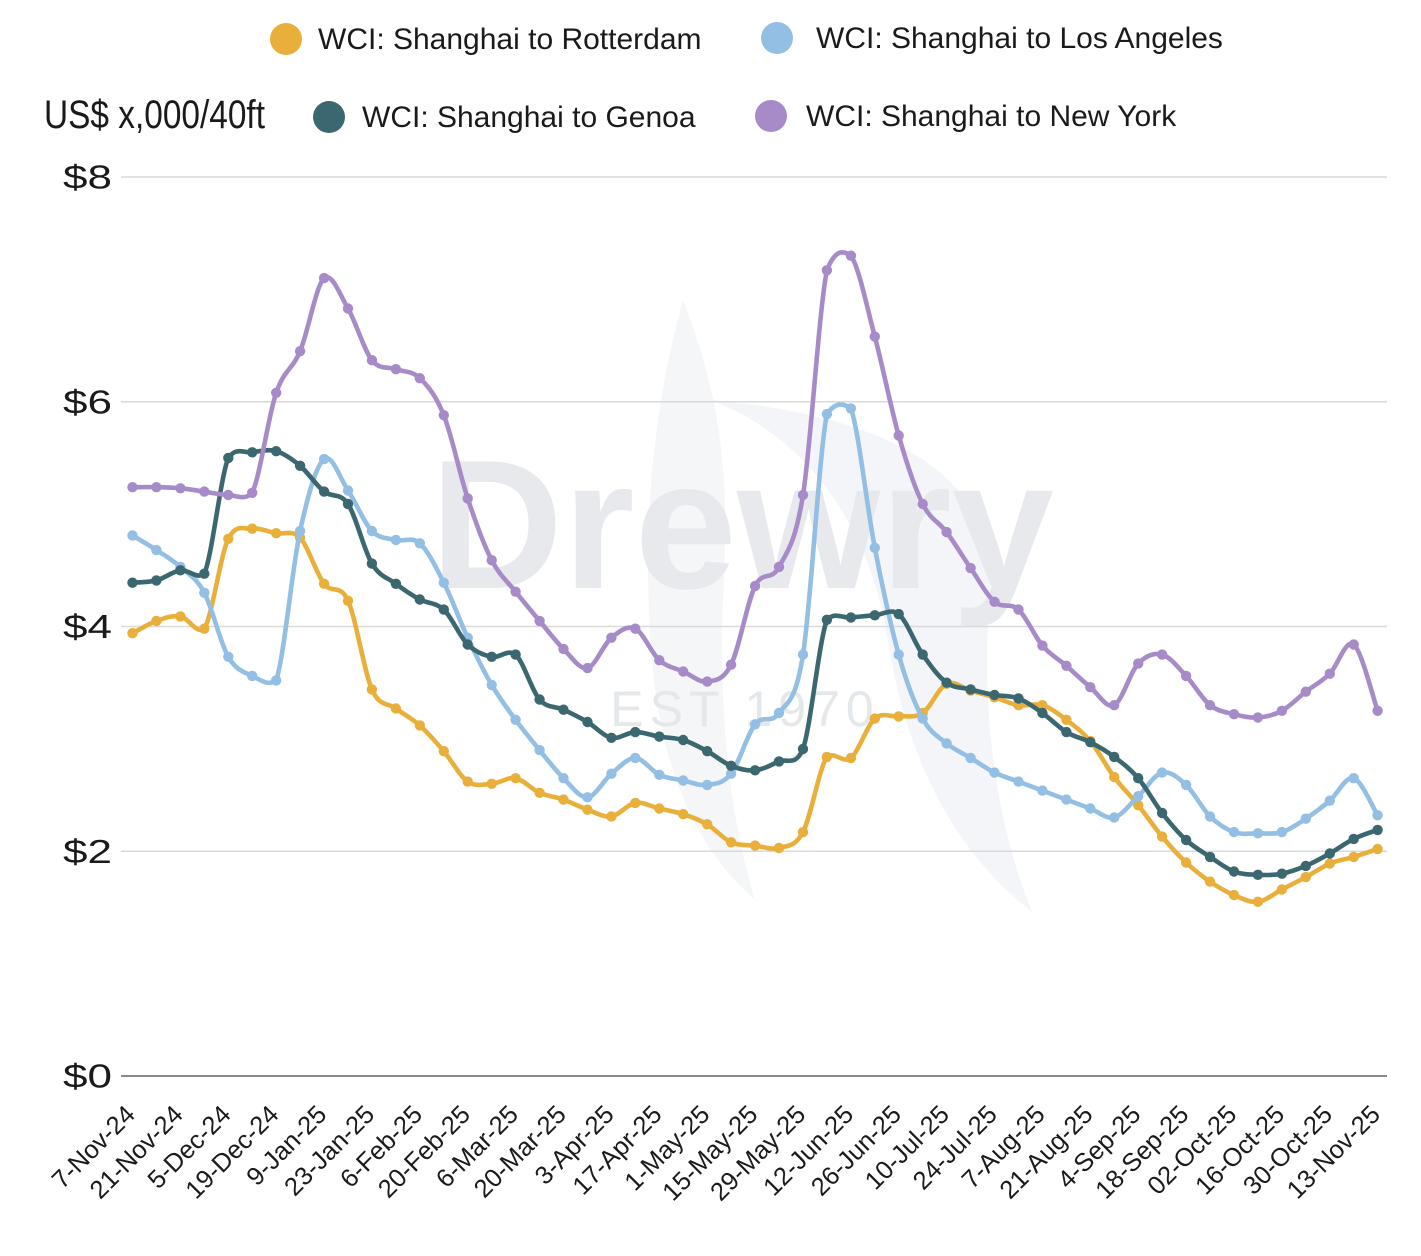 This screenshot has width=1421, height=1256. Describe the element at coordinates (87, 626) in the screenshot. I see `svg-text: $4` at that location.